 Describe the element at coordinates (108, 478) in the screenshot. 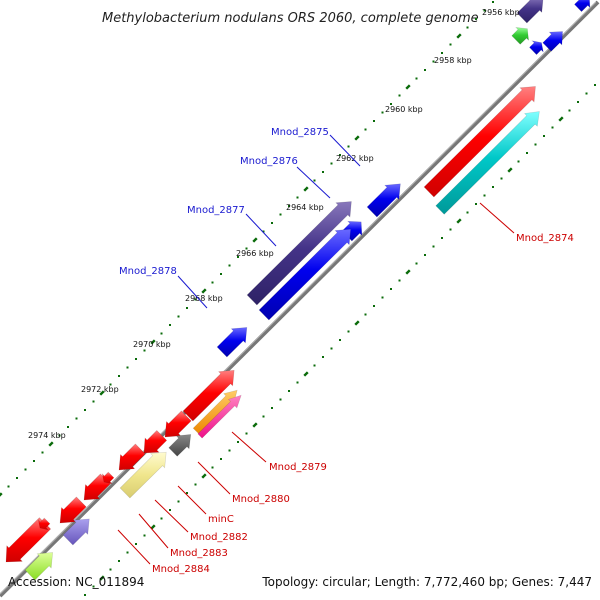

I see `gene-red-small` at that location.